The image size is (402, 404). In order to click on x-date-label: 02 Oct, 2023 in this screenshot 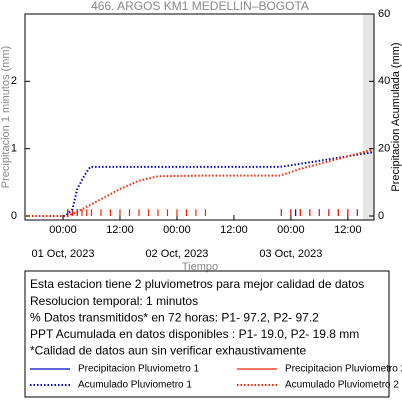, I will do `click(176, 254)`.